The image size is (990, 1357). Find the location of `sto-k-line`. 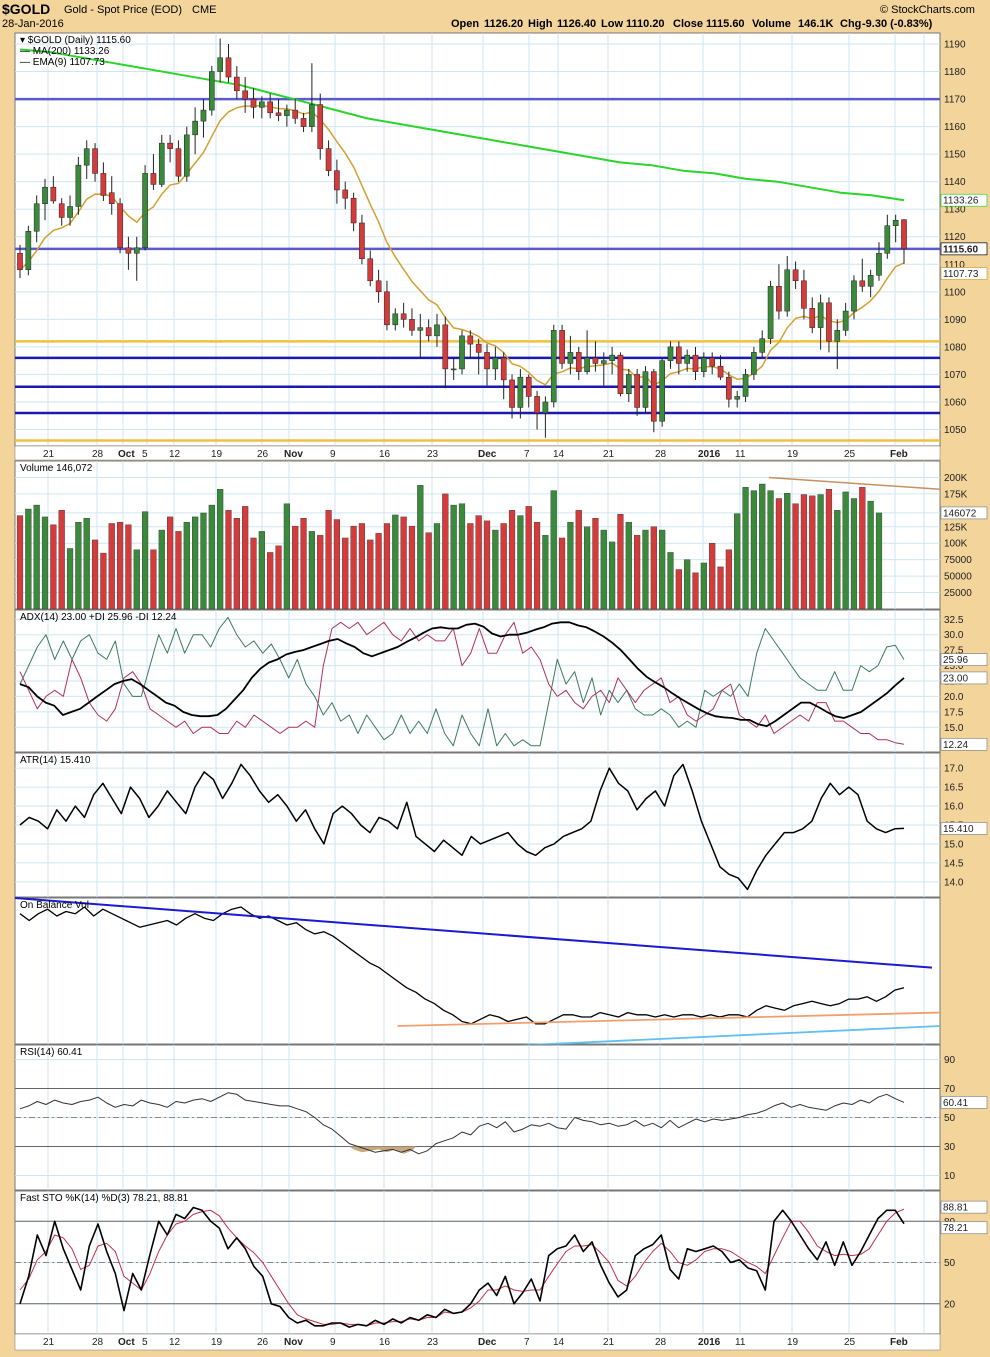

sto-k-line is located at coordinates (462, 1267).